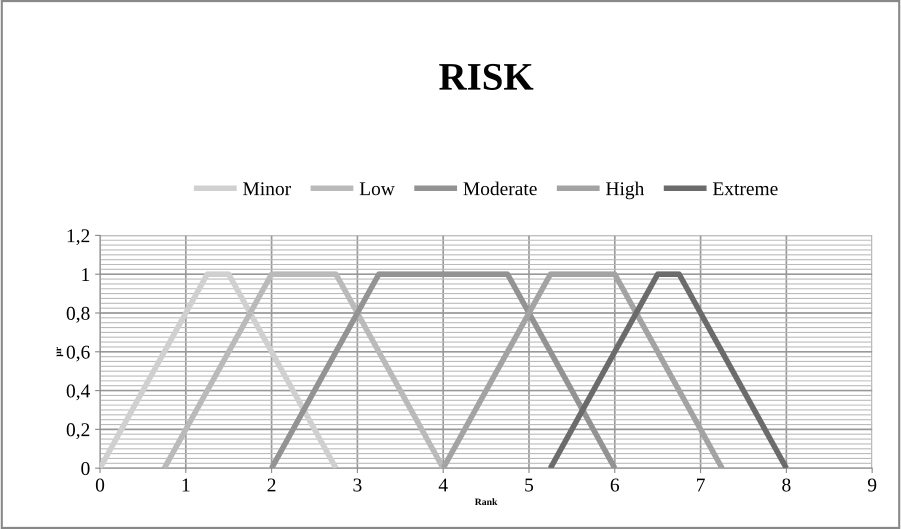  What do you see at coordinates (486, 77) in the screenshot?
I see `chart-title: RISK` at bounding box center [486, 77].